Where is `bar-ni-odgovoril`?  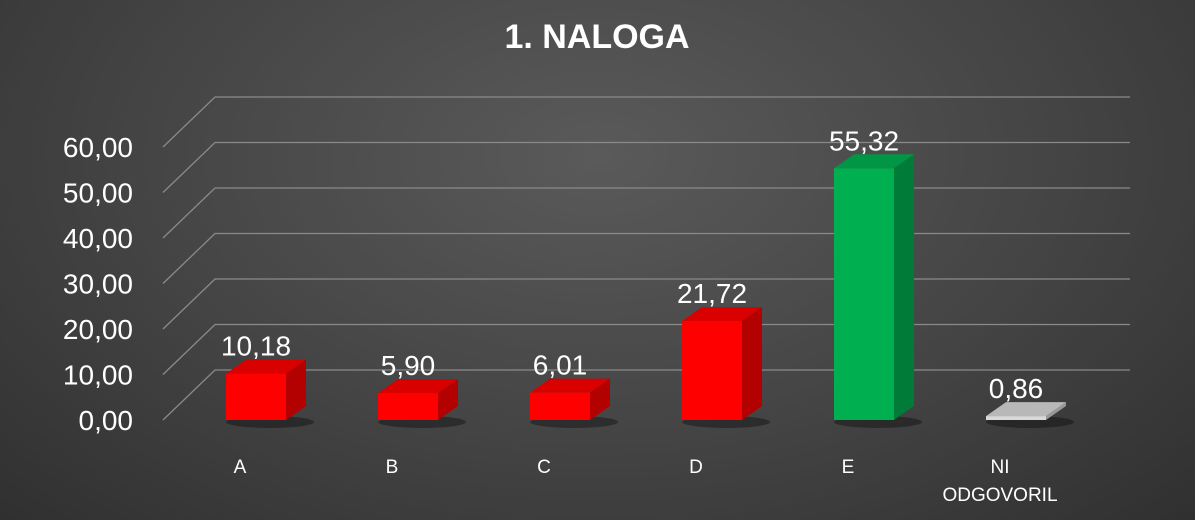 bar-ni-odgovoril is located at coordinates (1030, 415).